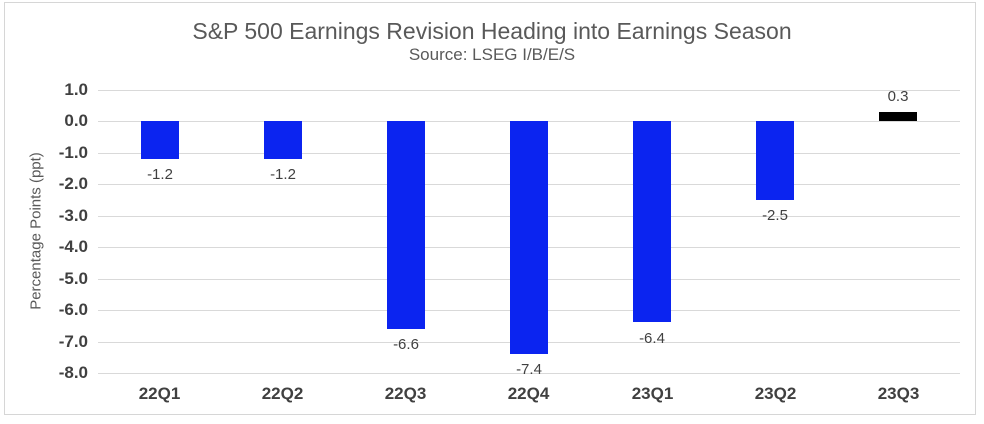  What do you see at coordinates (73, 309) in the screenshot?
I see `y-tick-label: -6.0` at bounding box center [73, 309].